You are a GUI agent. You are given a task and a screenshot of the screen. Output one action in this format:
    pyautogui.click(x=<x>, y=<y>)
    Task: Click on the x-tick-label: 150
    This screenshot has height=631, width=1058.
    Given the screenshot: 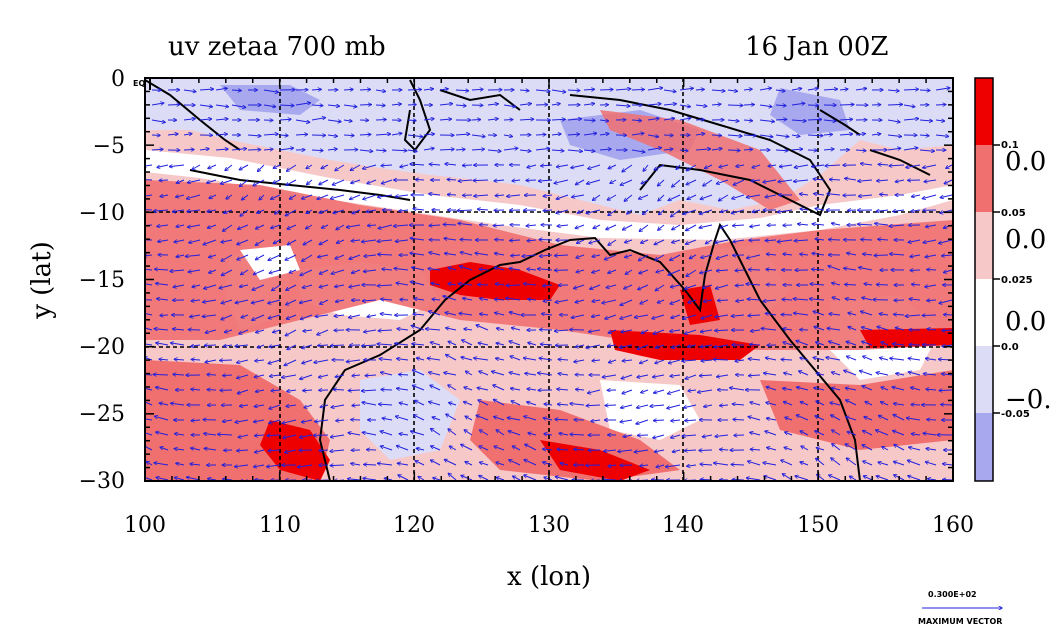 What is the action you would take?
    pyautogui.click(x=818, y=525)
    